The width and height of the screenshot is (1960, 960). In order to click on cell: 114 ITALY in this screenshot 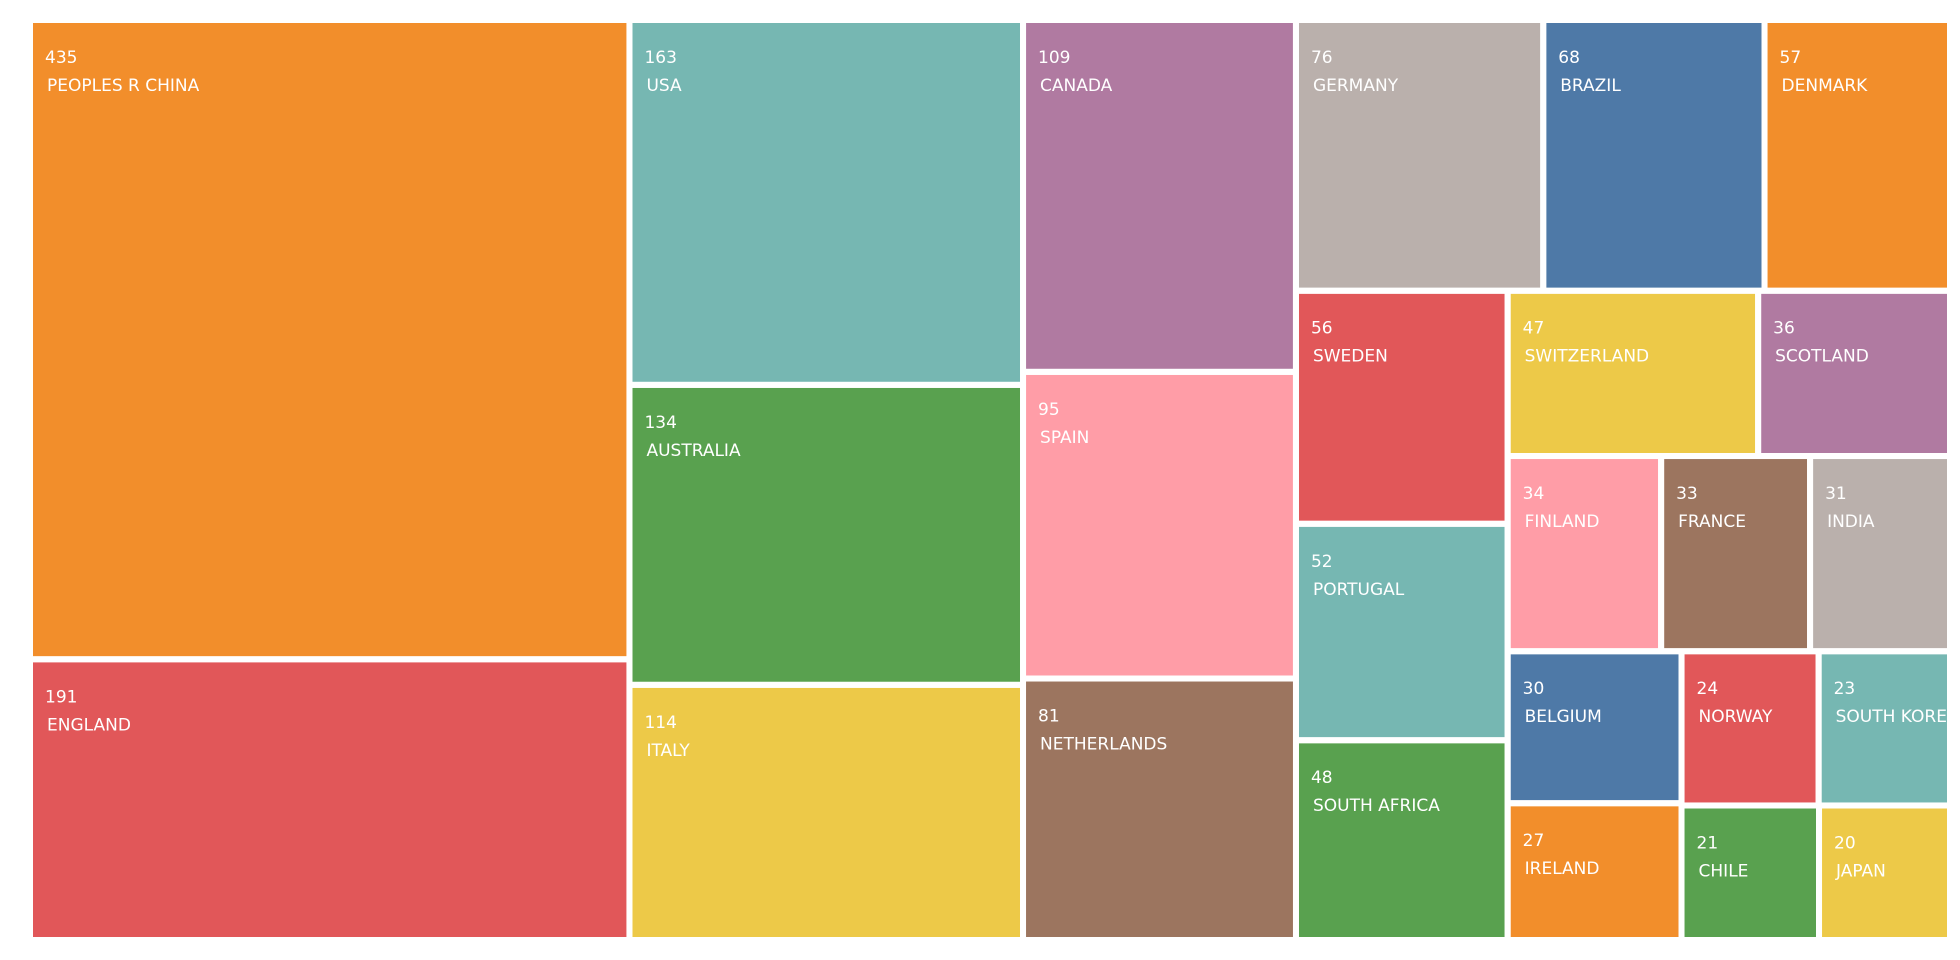, I will do `click(826, 812)`.